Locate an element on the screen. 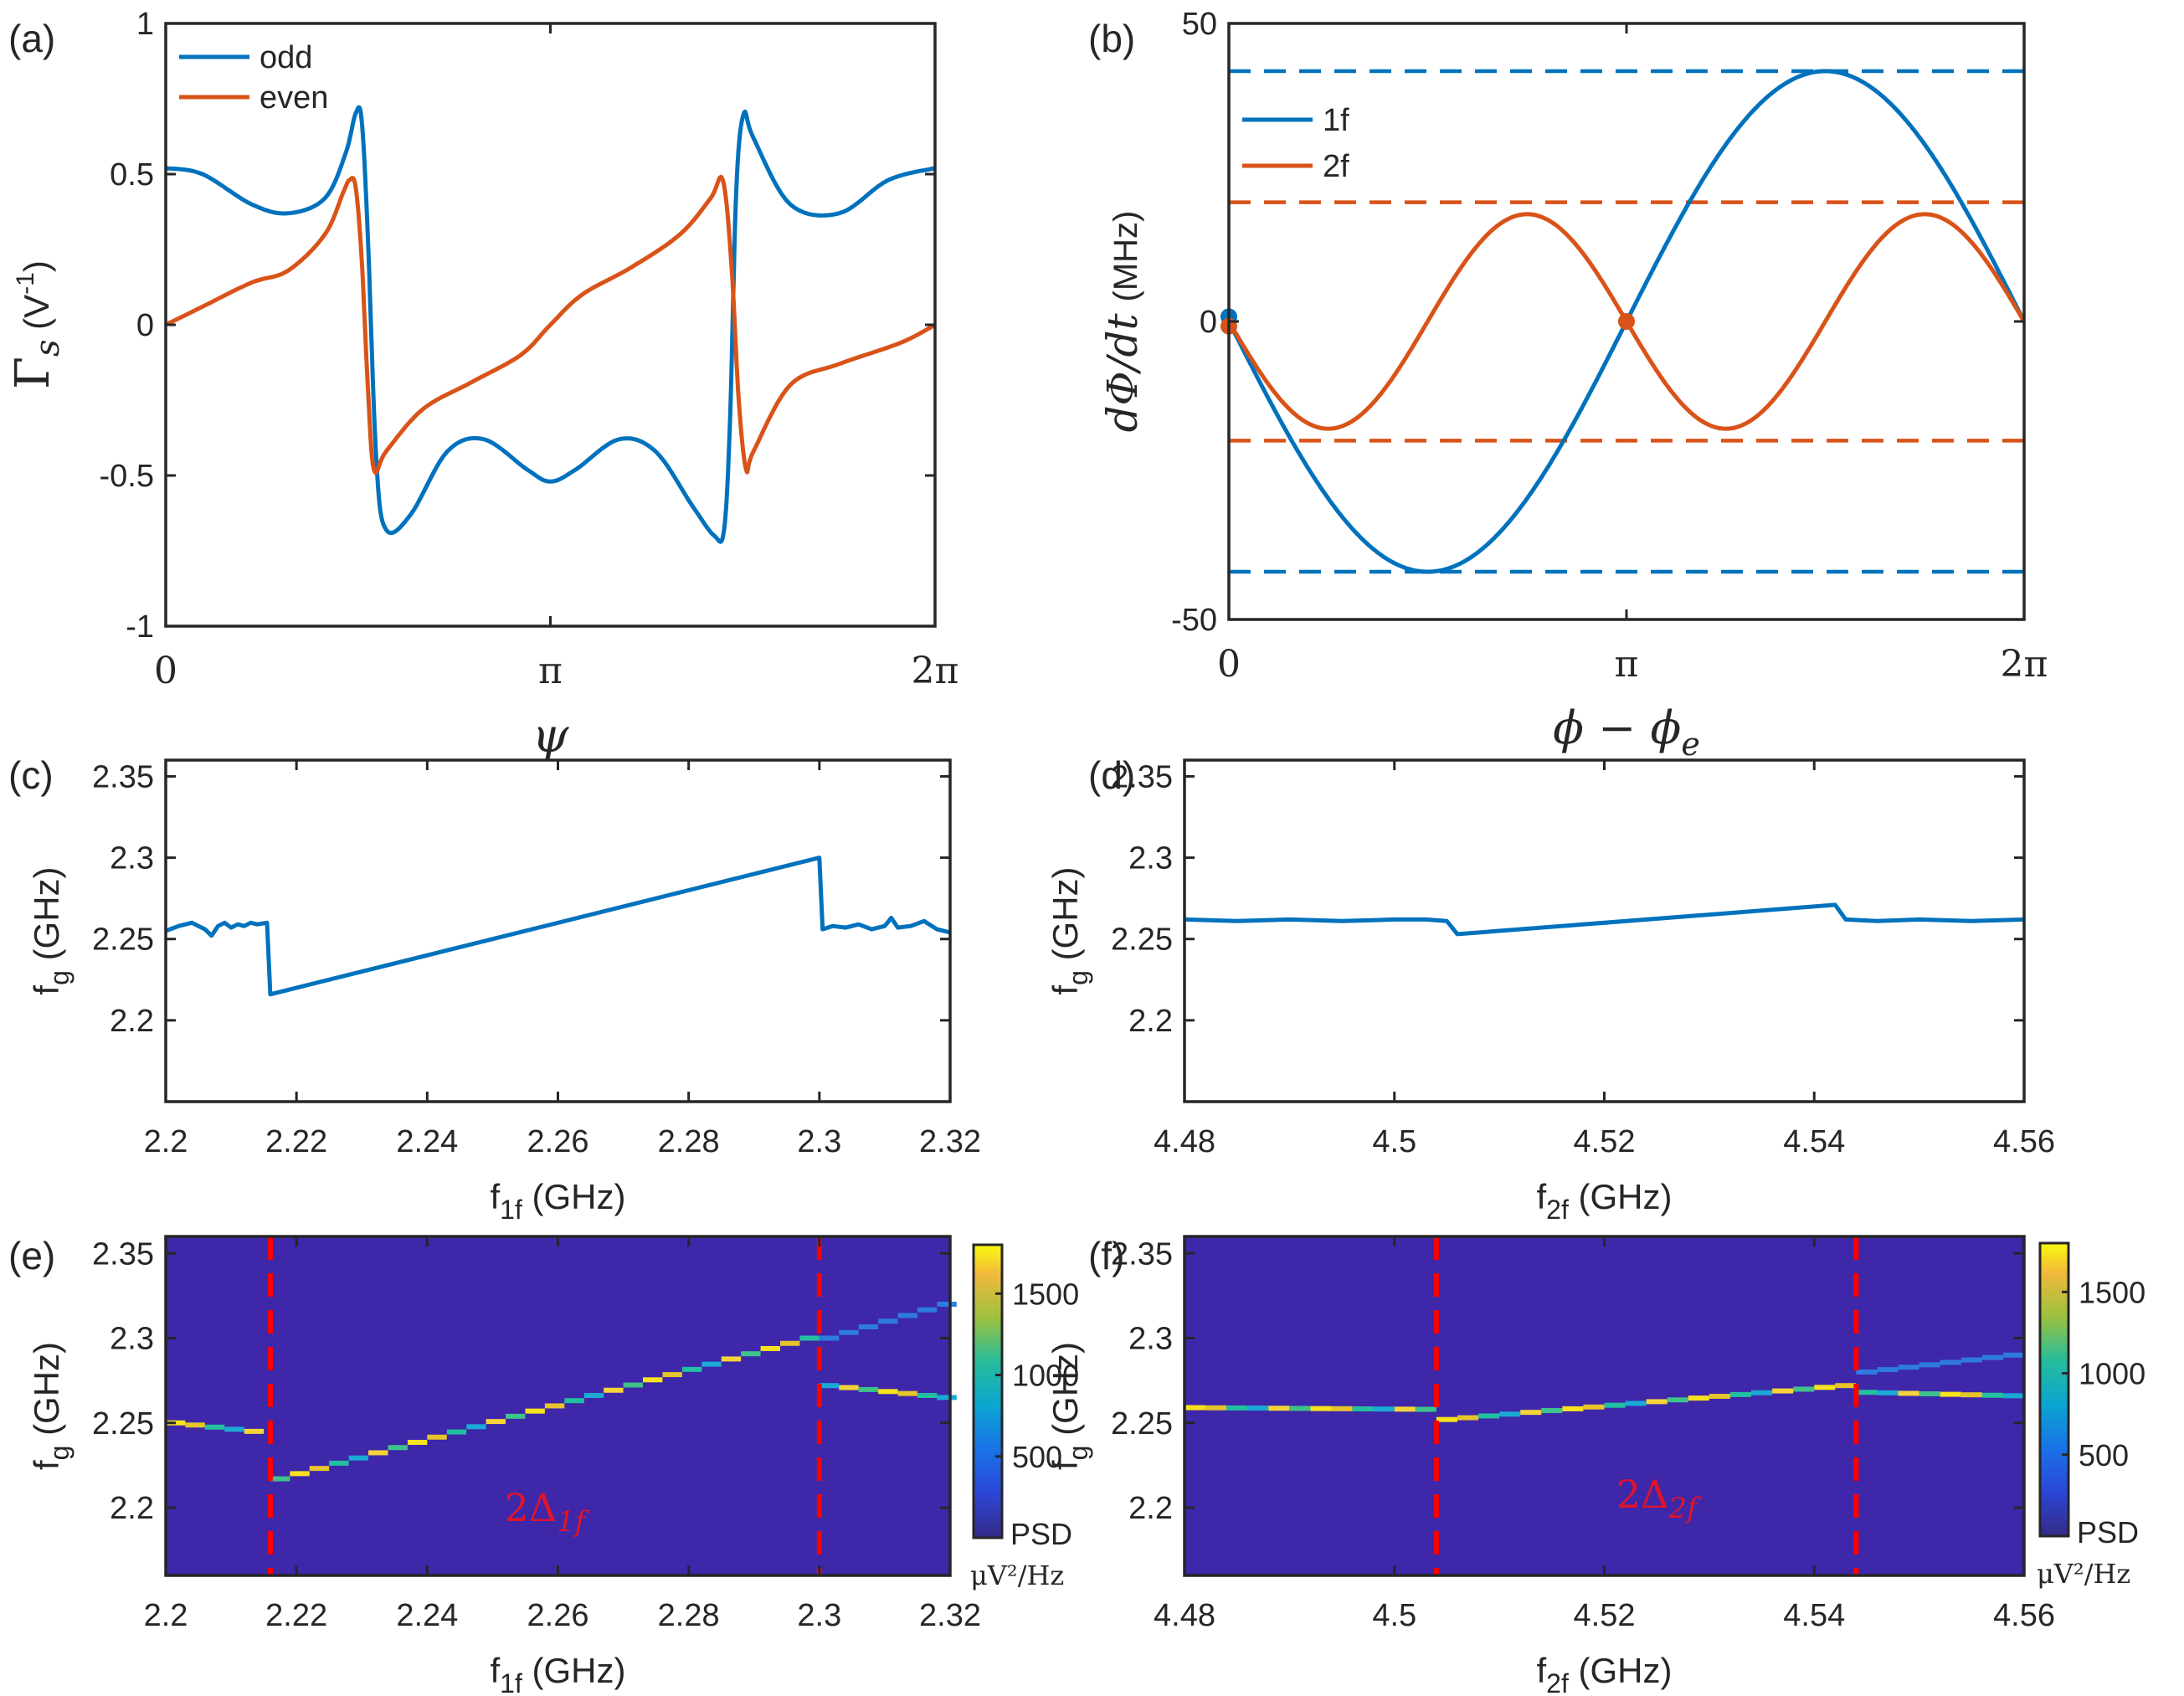  x-tick-label: 4.54 is located at coordinates (1814, 1615).